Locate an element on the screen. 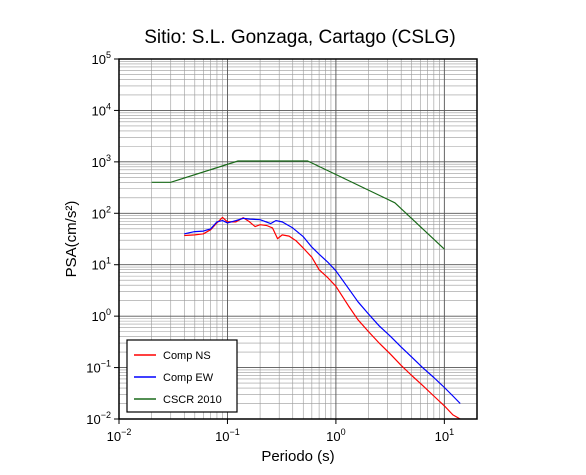 The width and height of the screenshot is (586, 475). y-tick-label: 10⁰ is located at coordinates (101, 315).